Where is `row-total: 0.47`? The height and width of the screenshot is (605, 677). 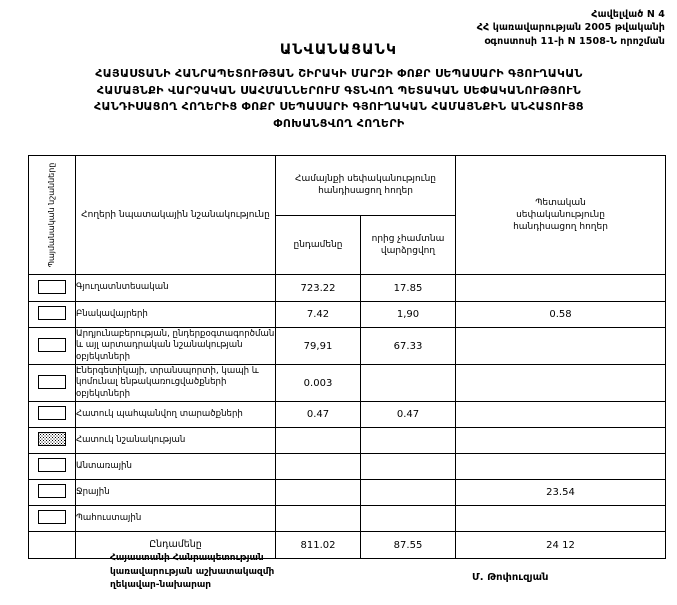
row-total: 0.47 is located at coordinates (318, 414).